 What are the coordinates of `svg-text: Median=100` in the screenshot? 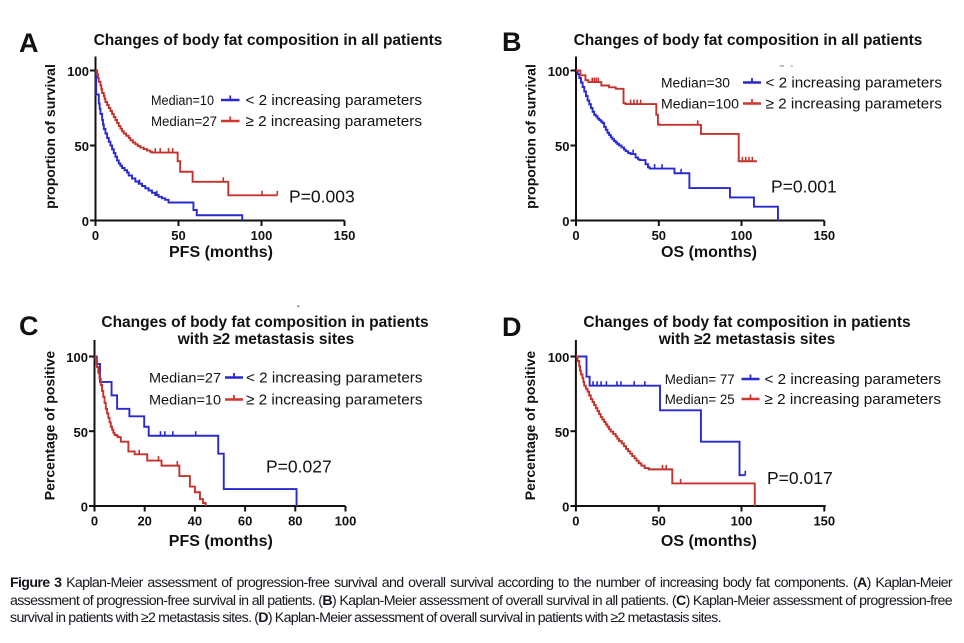 It's located at (700, 105).